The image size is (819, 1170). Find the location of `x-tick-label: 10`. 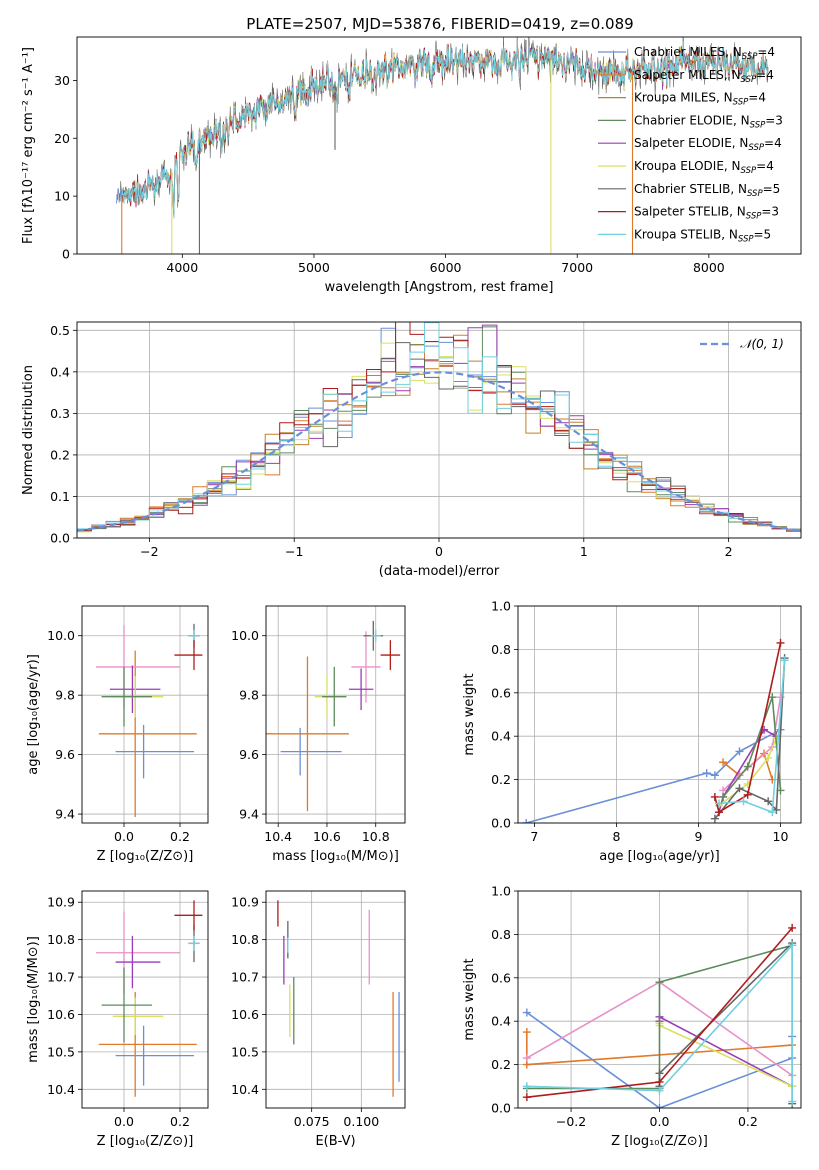

x-tick-label: 10 is located at coordinates (781, 836).